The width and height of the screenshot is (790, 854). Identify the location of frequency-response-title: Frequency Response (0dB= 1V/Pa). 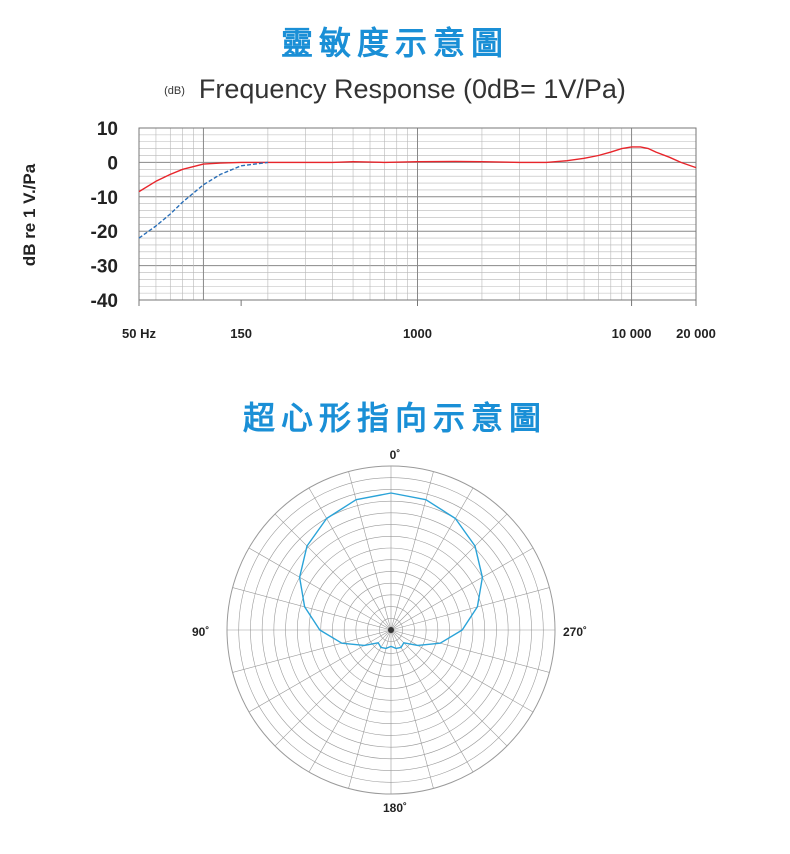
(412, 89).